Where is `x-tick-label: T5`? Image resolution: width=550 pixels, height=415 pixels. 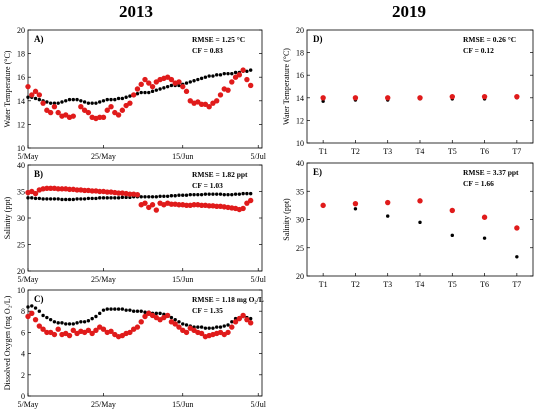 x-tick-label: T5 is located at coordinates (452, 284).